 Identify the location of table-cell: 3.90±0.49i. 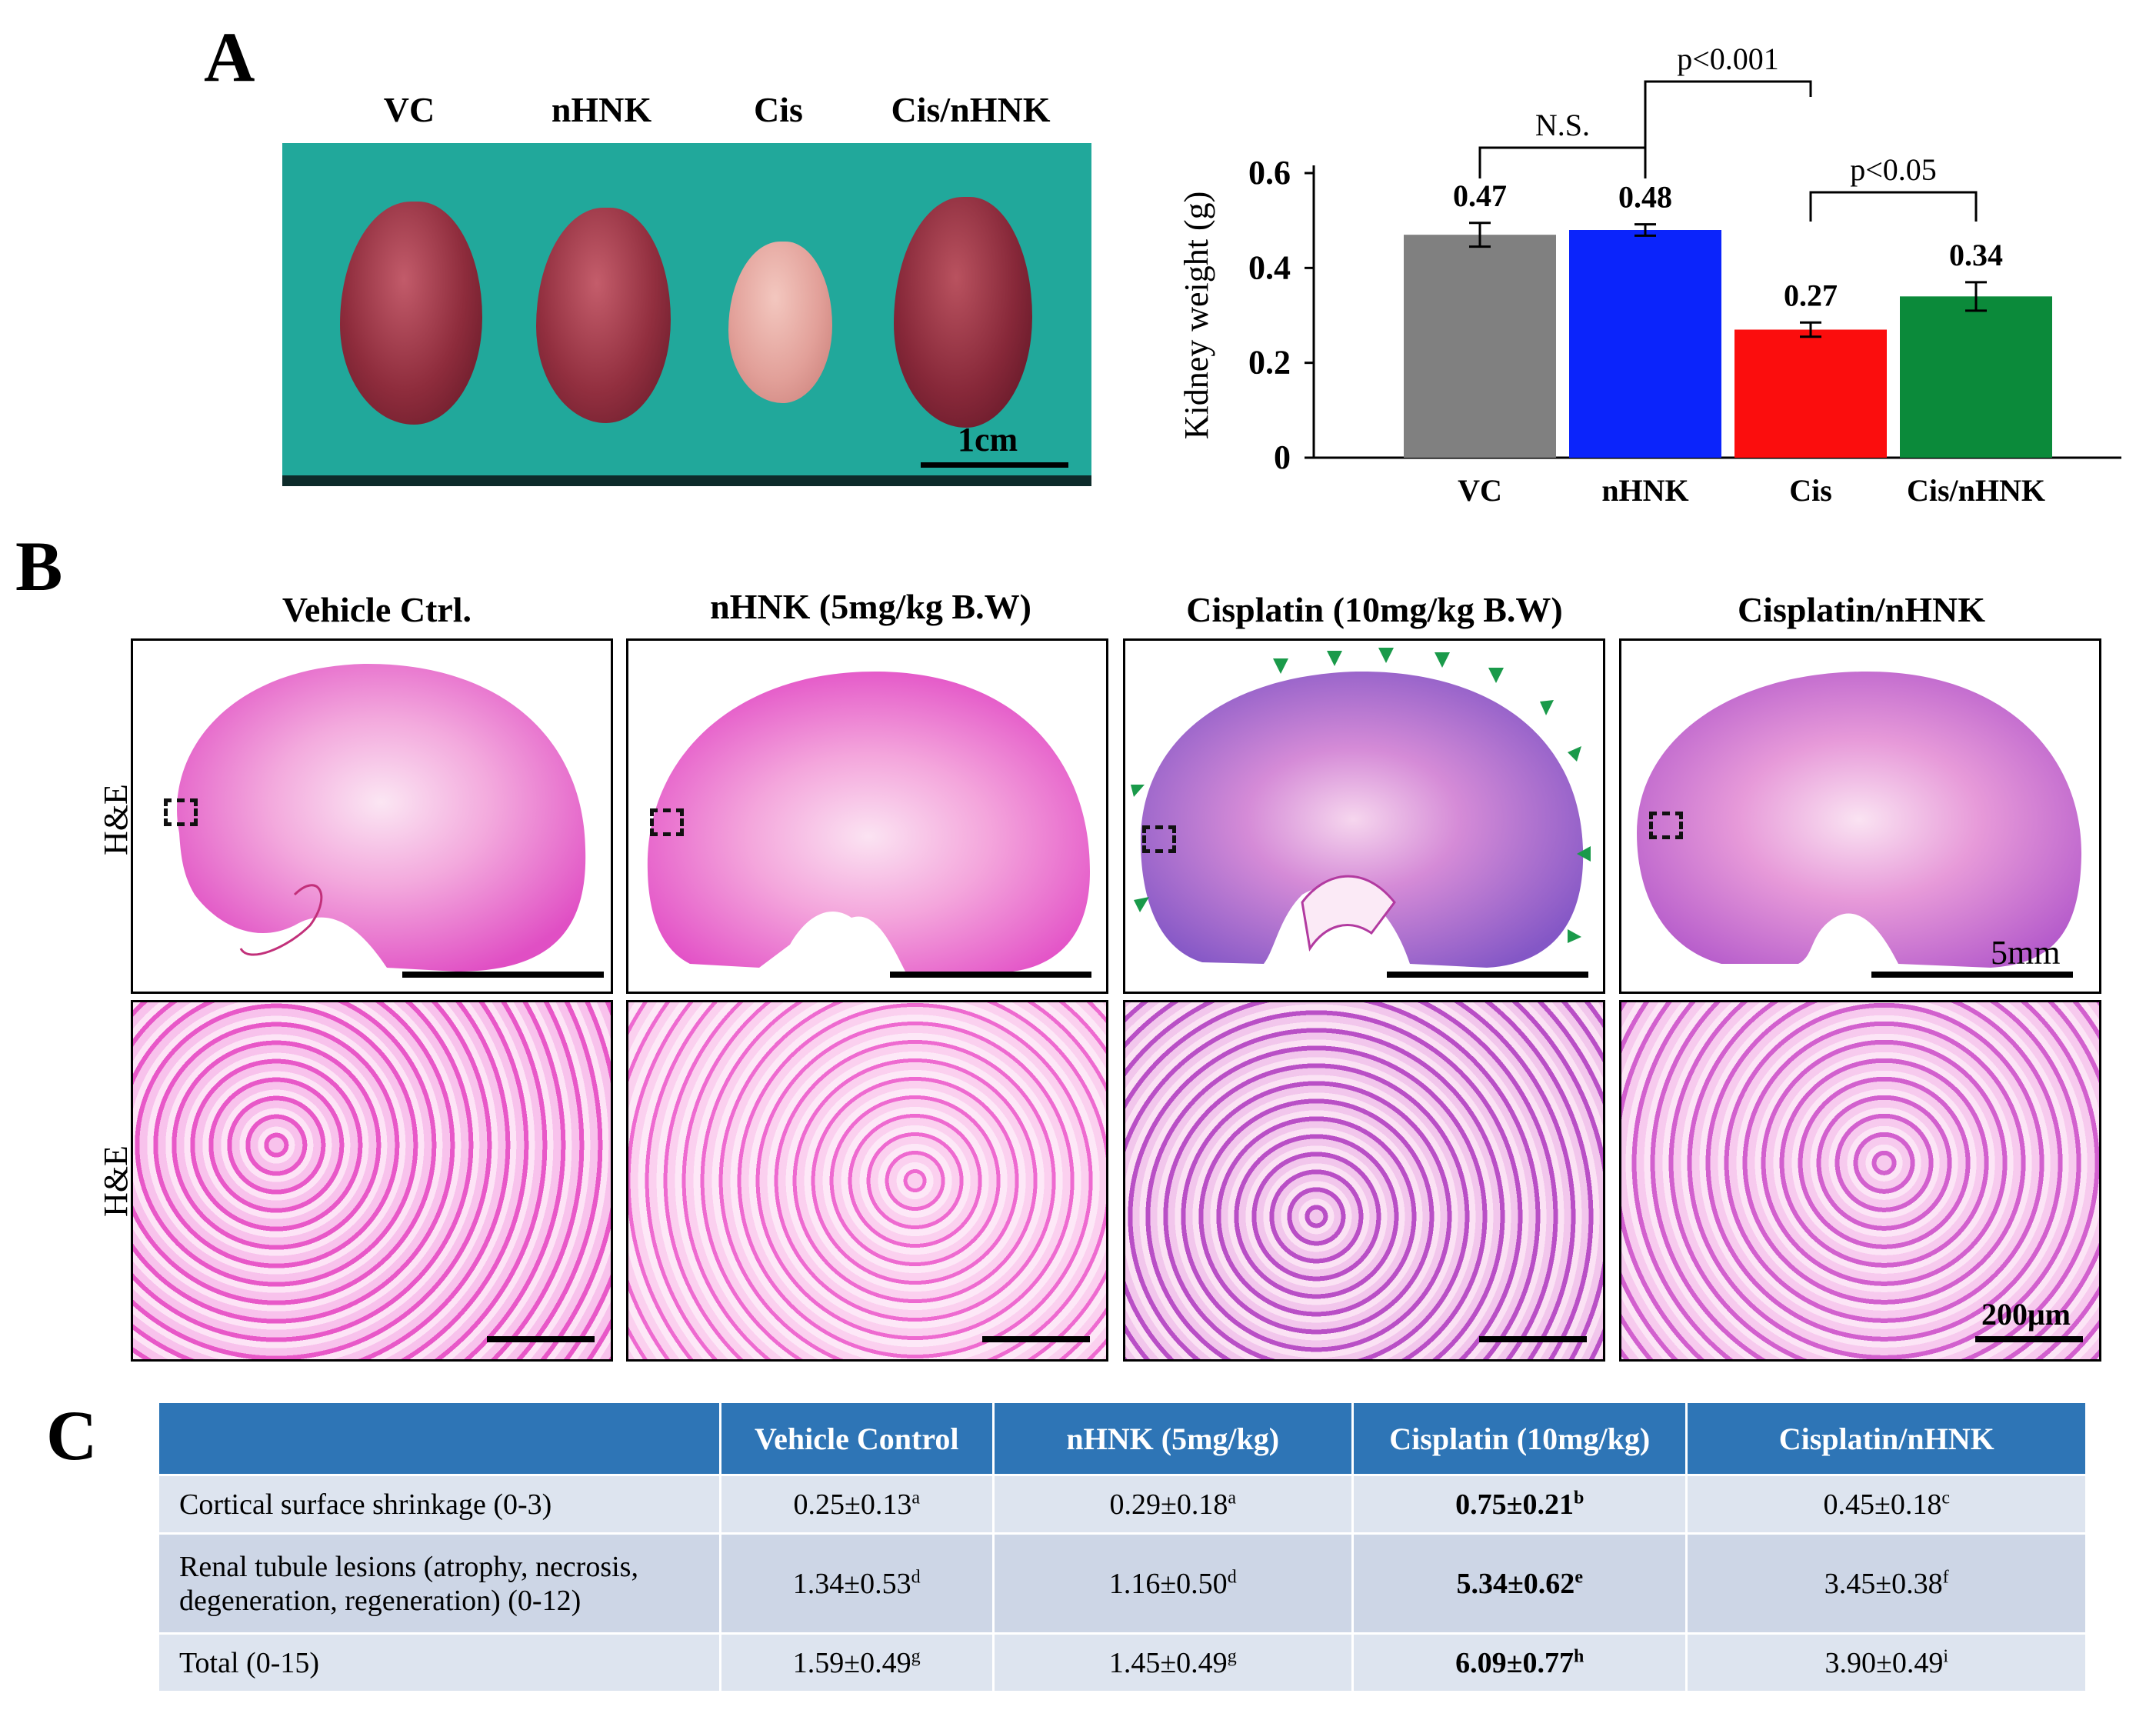
(1886, 1662).